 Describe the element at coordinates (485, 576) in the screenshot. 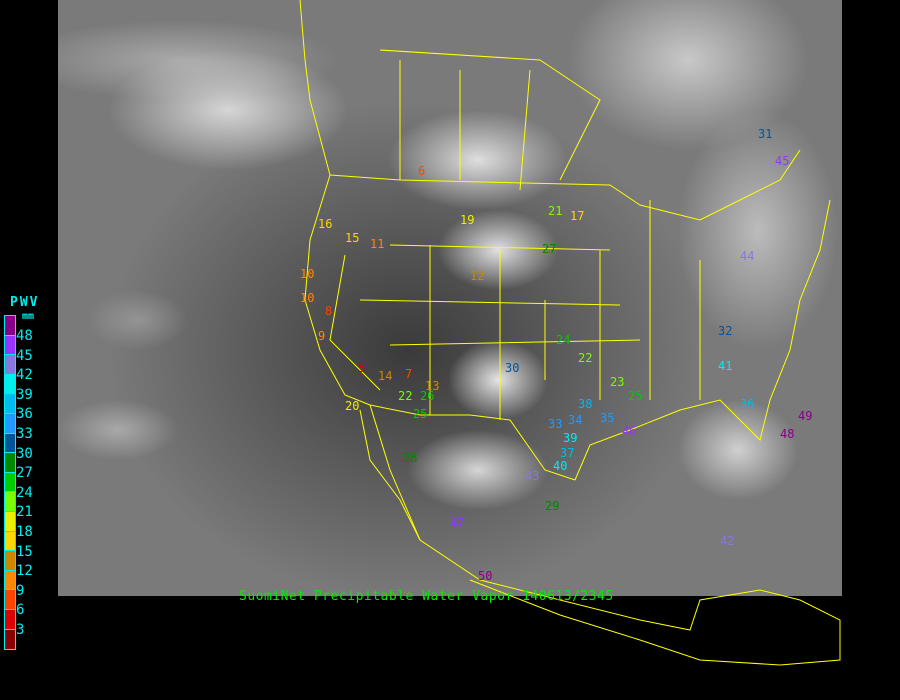

I see `station-pwv-value: 50` at that location.